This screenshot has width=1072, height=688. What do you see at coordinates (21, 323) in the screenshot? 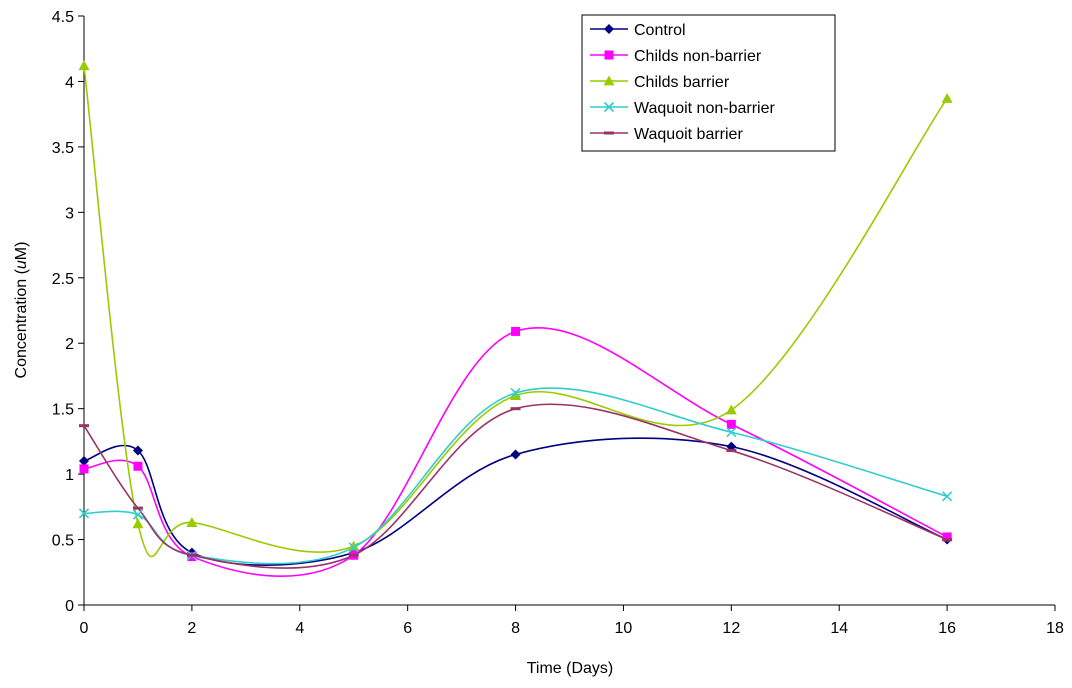
I see `y-axis-title-prefix: Concentration (` at bounding box center [21, 323].